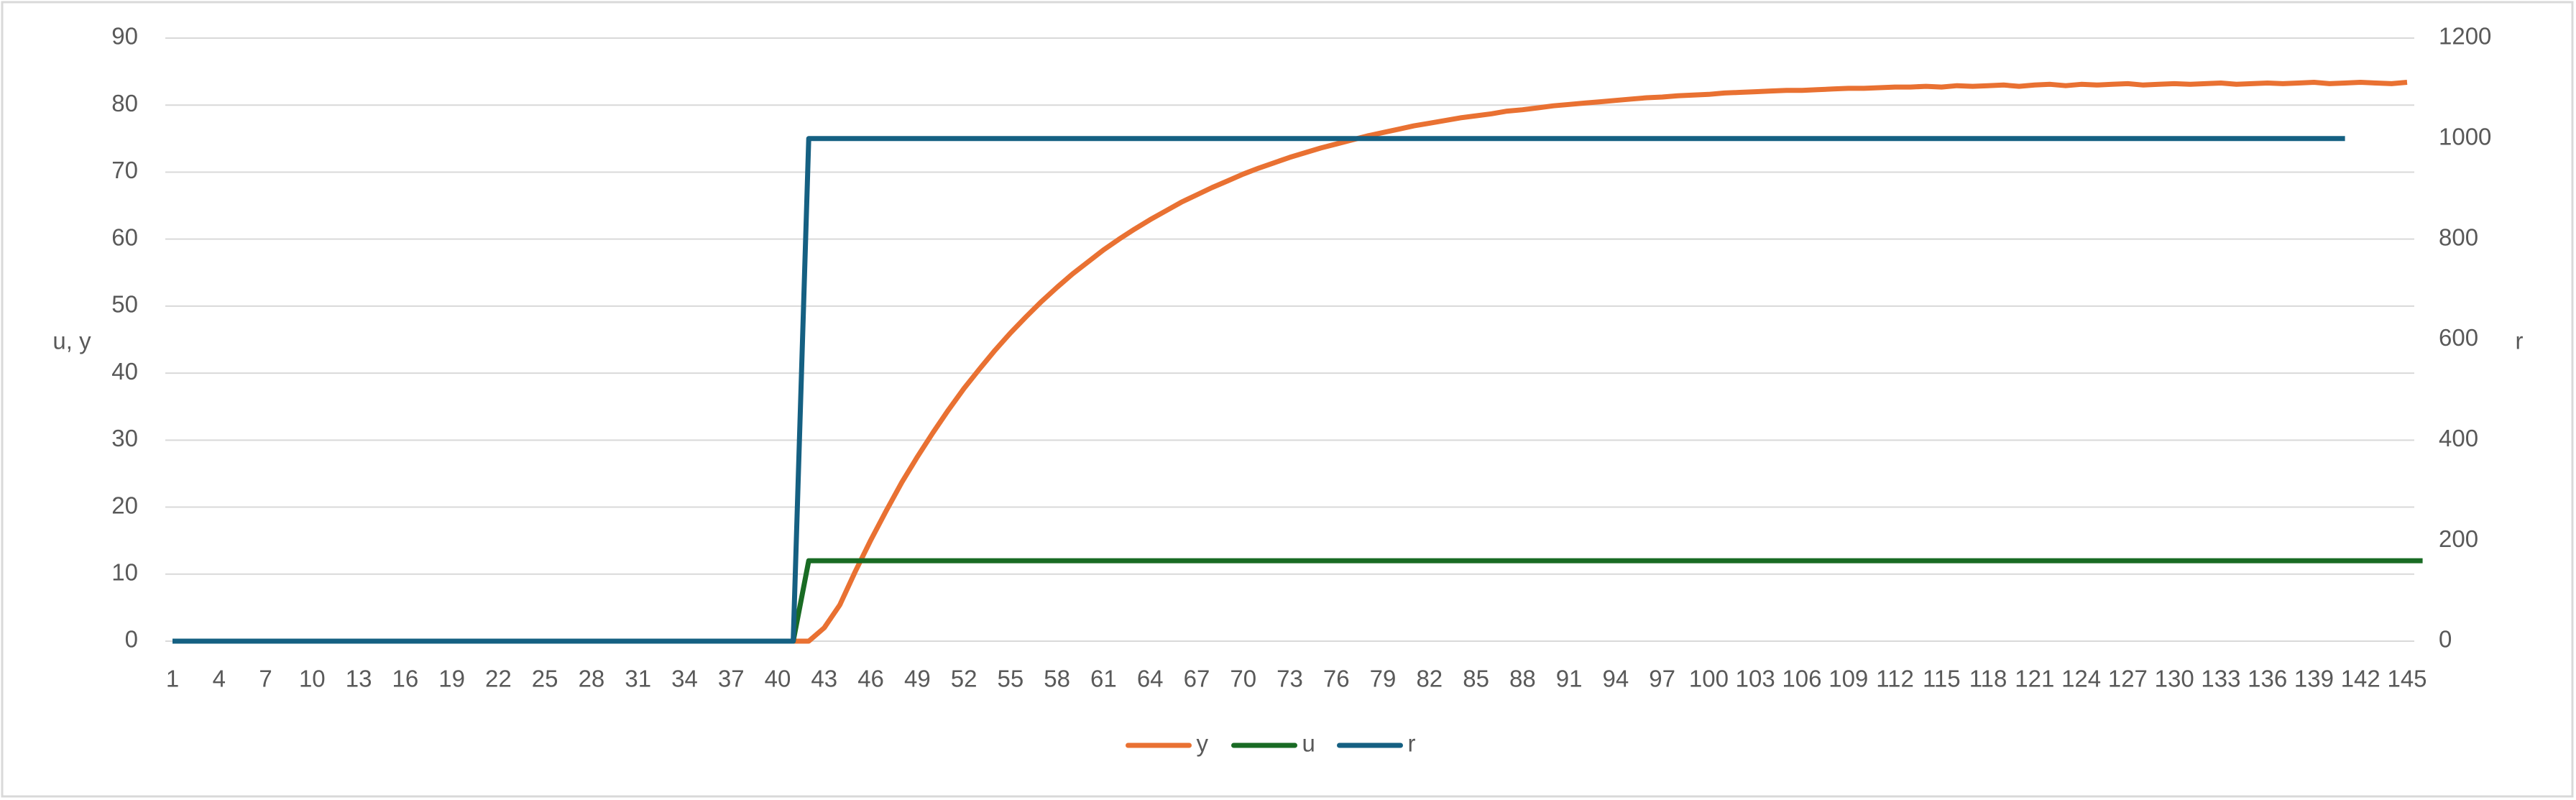 Image resolution: width=2576 pixels, height=800 pixels. Describe the element at coordinates (1203, 743) in the screenshot. I see `legend-label: y` at that location.